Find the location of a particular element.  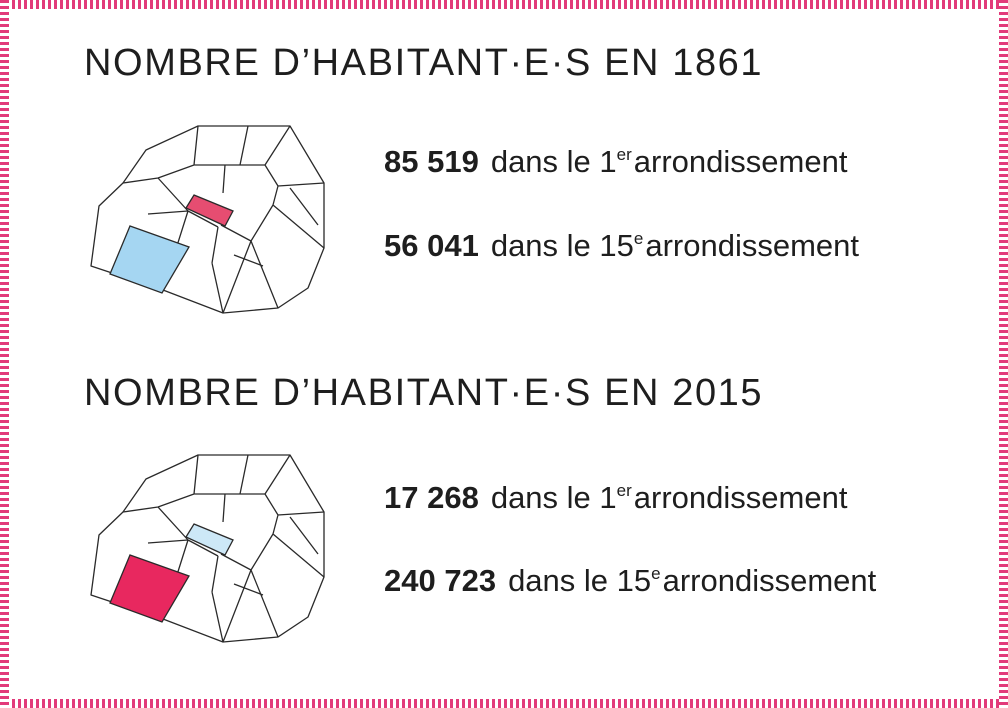

stat-1861-arr-1: 85 519 dans le 1erarrondissement is located at coordinates (615, 162).